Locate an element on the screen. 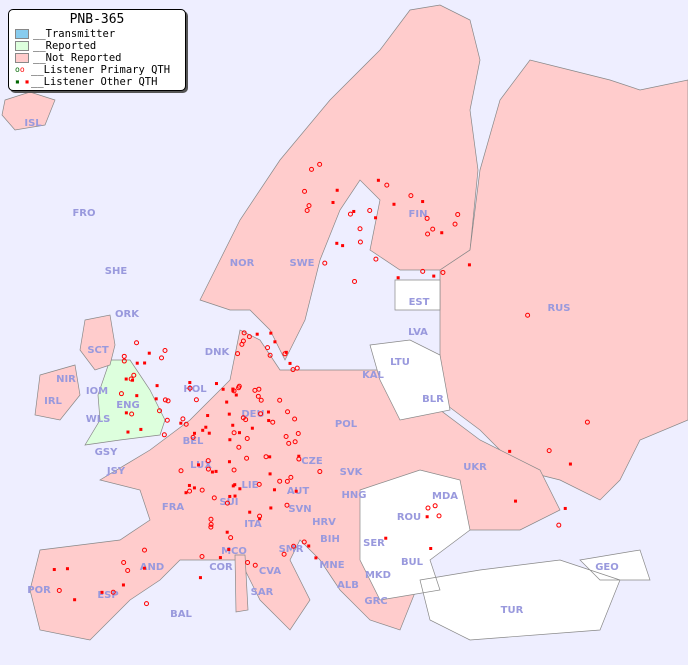  country-label-bal: BAL is located at coordinates (181, 614).